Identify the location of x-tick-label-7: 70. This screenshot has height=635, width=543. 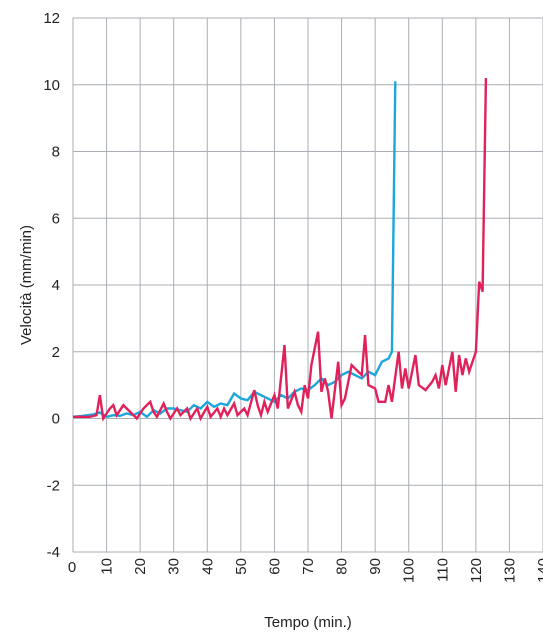
(308, 566).